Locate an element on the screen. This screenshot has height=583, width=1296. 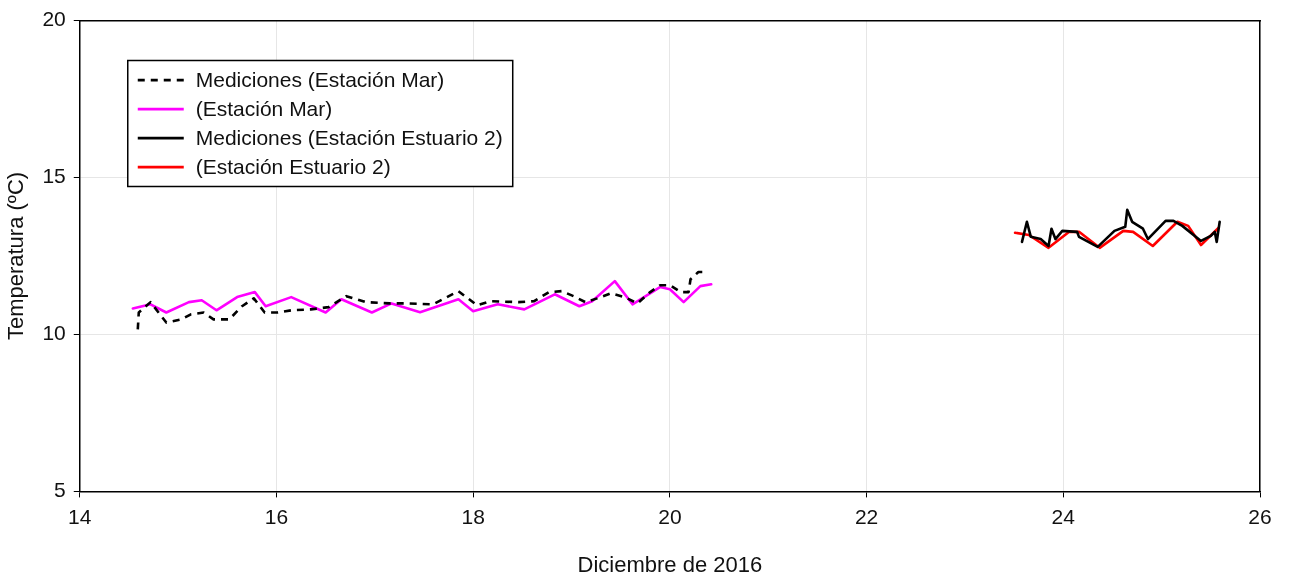
x-tick-label: 16 is located at coordinates (276, 516).